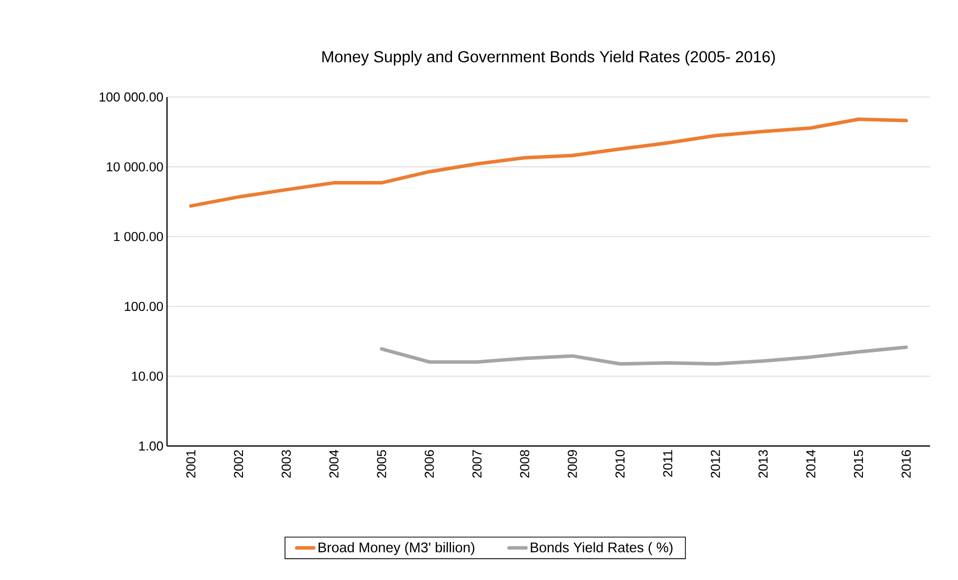 The height and width of the screenshot is (580, 958). I want to click on legend-label: Broad Money (M3' billion), so click(396, 549).